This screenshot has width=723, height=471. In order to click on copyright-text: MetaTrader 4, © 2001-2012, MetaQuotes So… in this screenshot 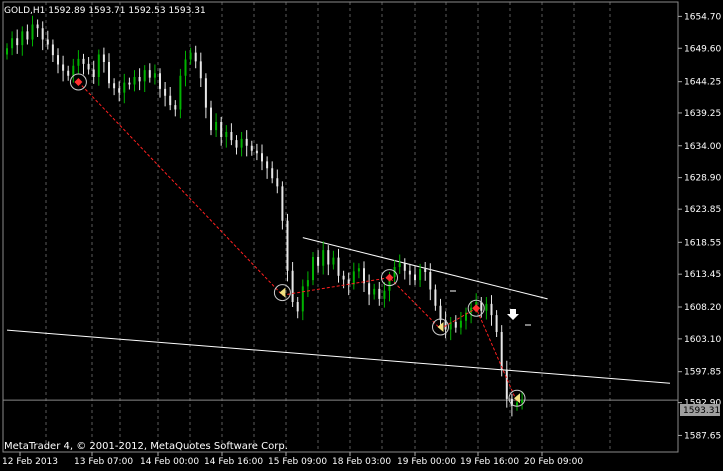, I will do `click(146, 446)`.